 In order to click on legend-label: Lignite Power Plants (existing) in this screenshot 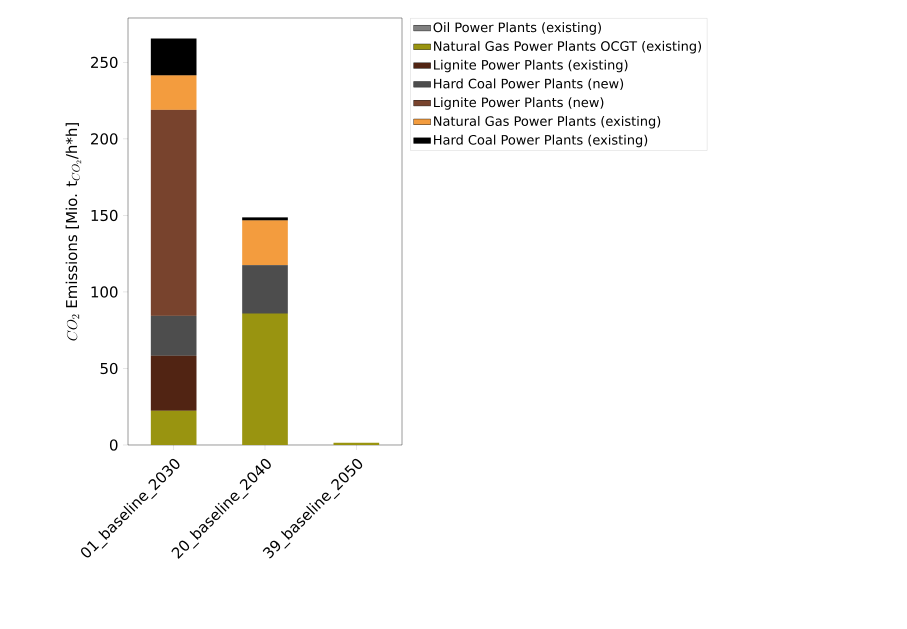, I will do `click(531, 66)`.